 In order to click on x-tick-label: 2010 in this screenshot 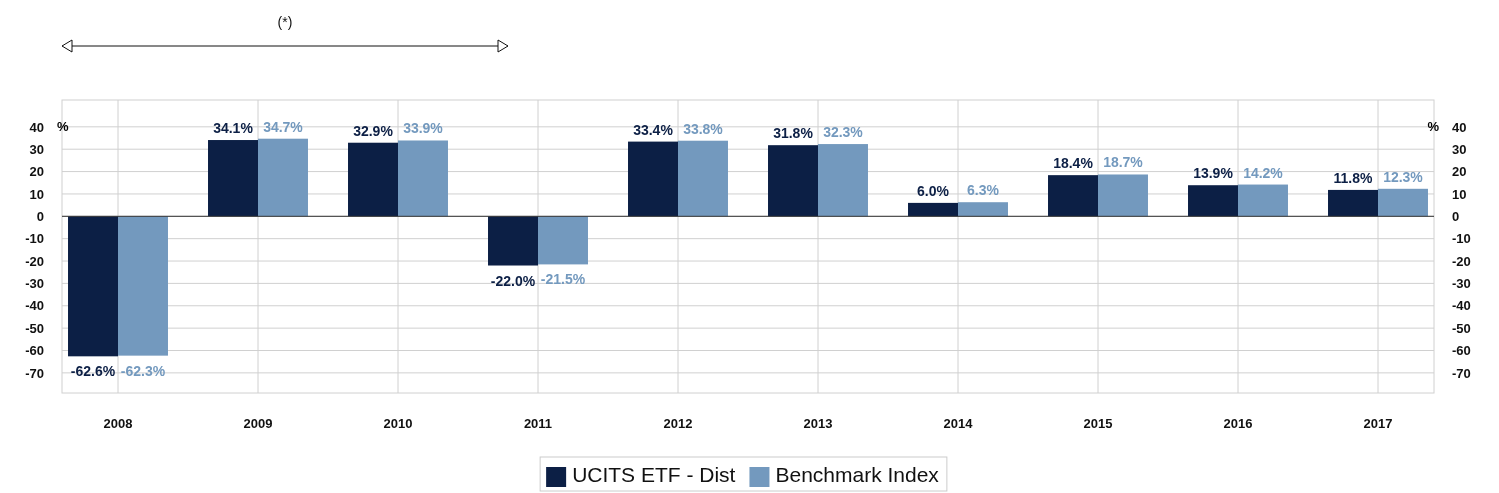, I will do `click(398, 423)`.